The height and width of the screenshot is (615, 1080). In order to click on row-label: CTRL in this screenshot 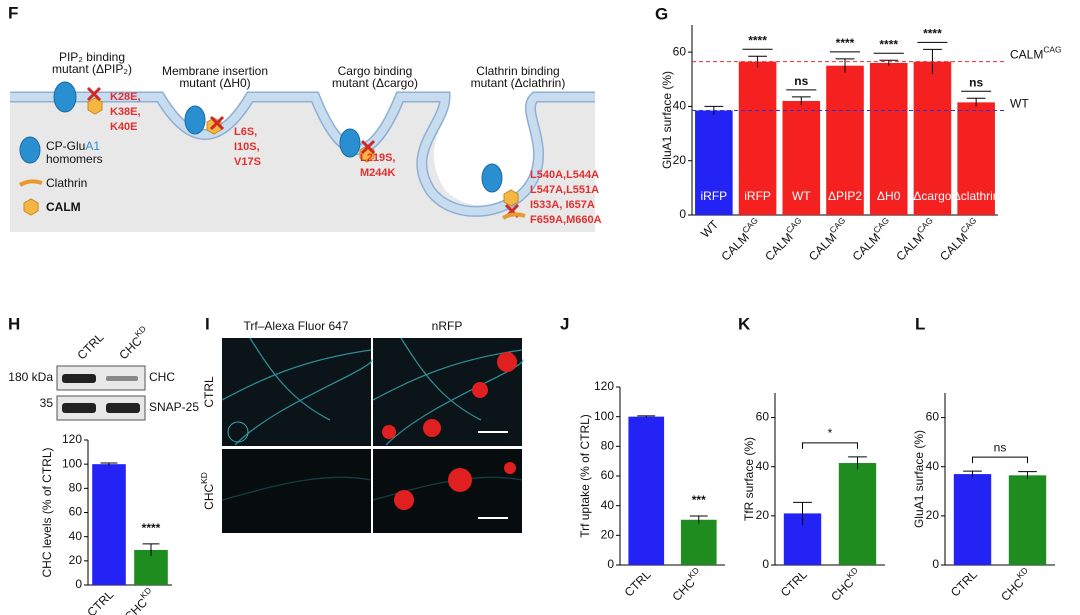, I will do `click(209, 392)`.